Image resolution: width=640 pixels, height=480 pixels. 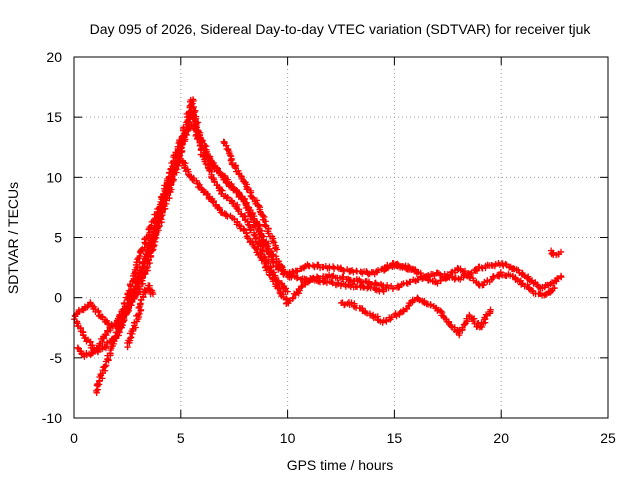 I want to click on x-tick-labels: 0 5 10 15 20 25, so click(x=343, y=438).